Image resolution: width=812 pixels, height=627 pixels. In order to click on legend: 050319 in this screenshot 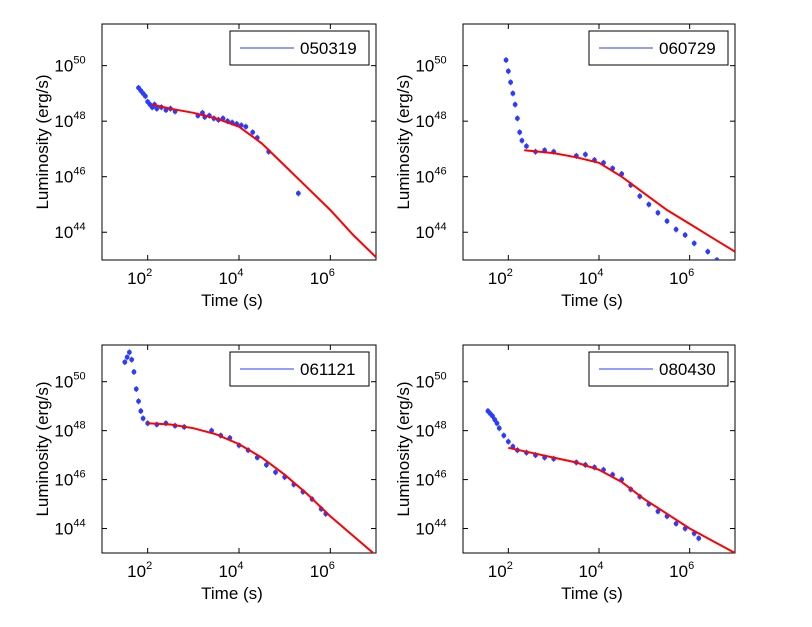, I will do `click(299, 48)`.